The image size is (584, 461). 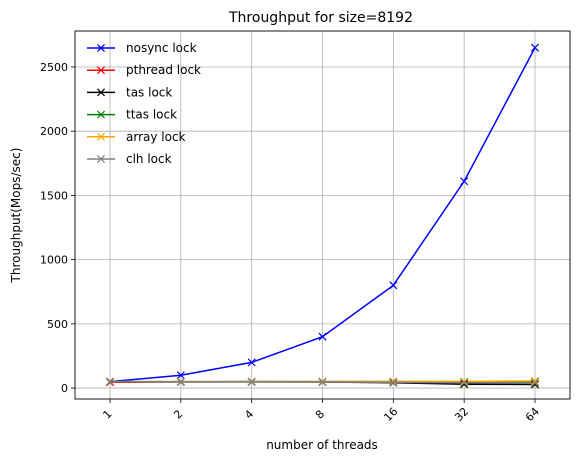 What do you see at coordinates (178, 414) in the screenshot?
I see `x-tick-label: 2` at bounding box center [178, 414].